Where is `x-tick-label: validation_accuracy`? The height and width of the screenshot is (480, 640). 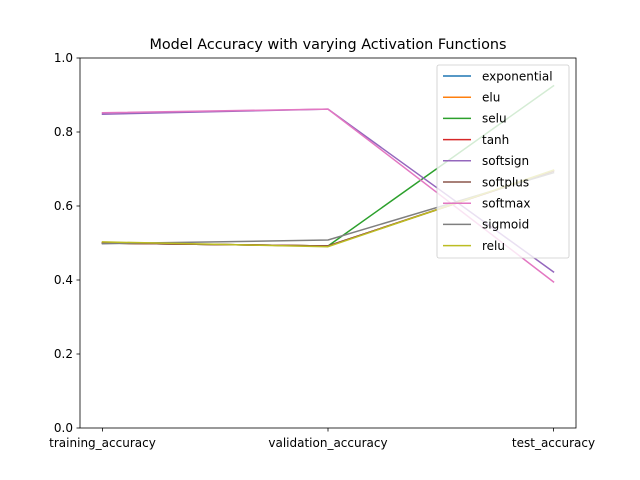
x-tick-label: validation_accuracy is located at coordinates (327, 443).